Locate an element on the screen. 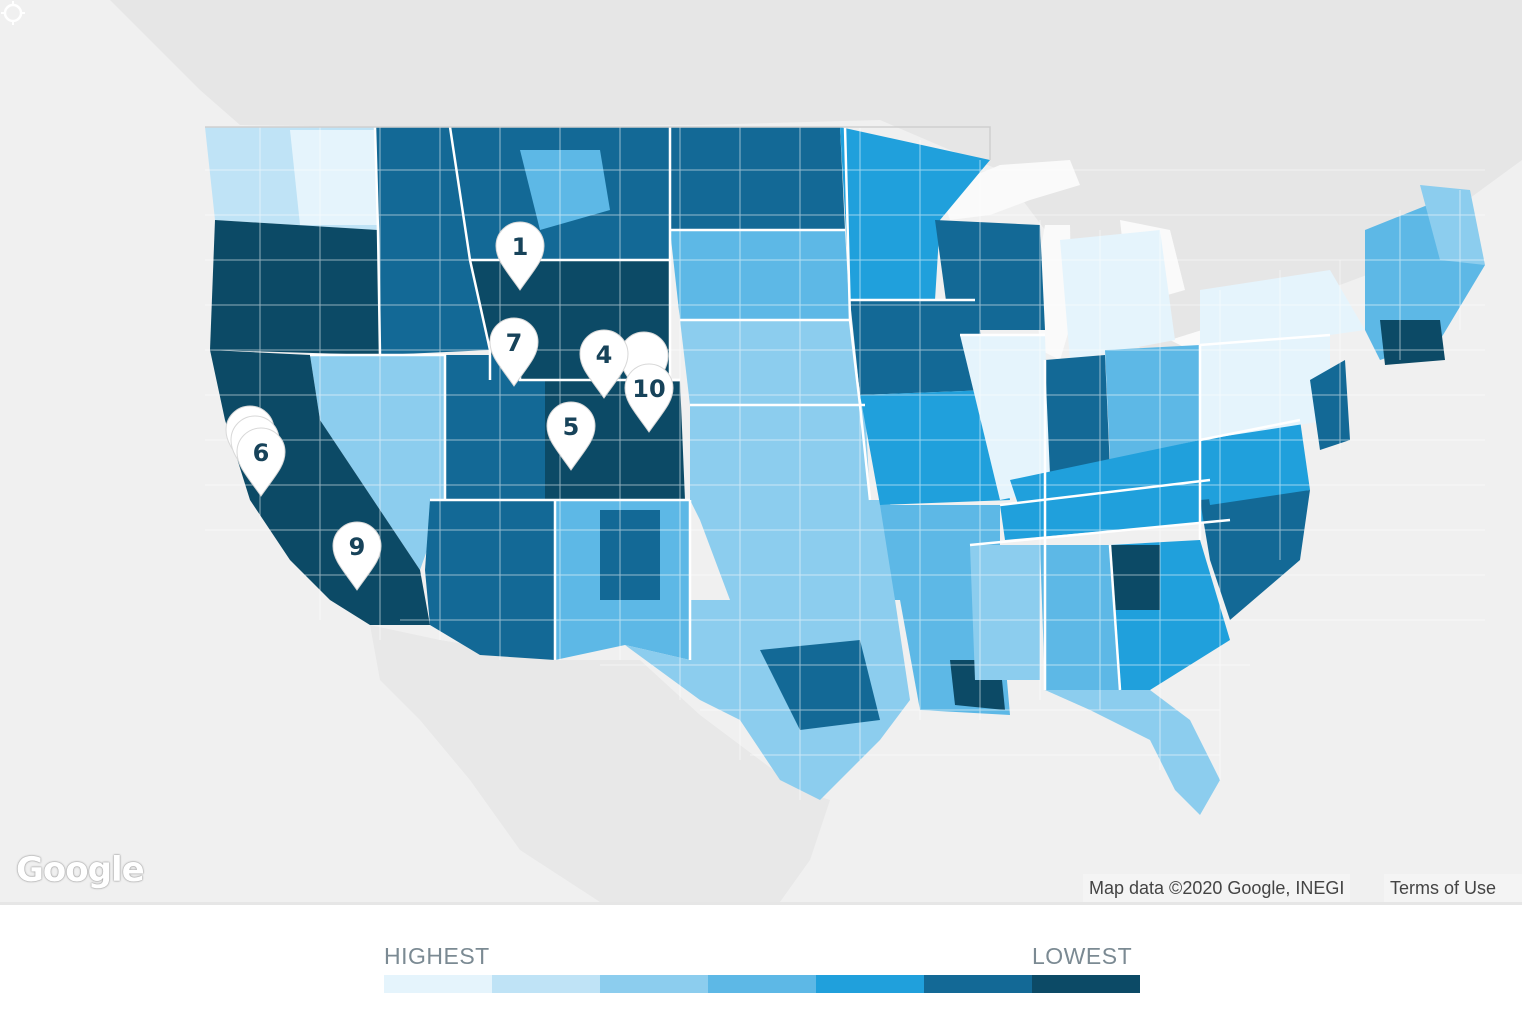  region-kansas is located at coordinates (780, 452).